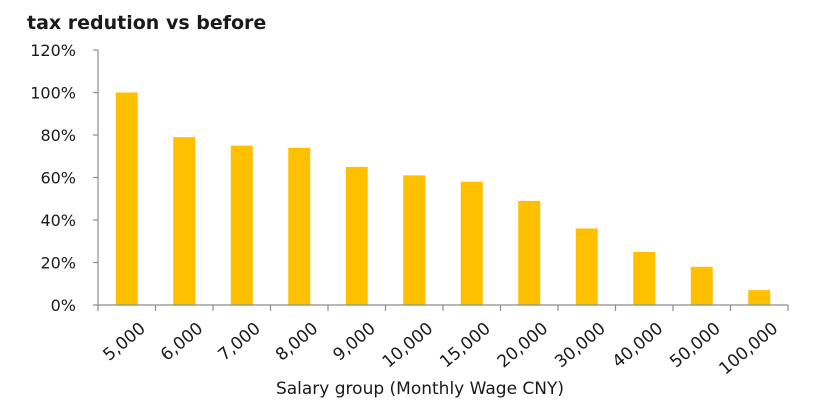 This screenshot has height=420, width=815. I want to click on x-tick-label: 6,000, so click(182, 342).